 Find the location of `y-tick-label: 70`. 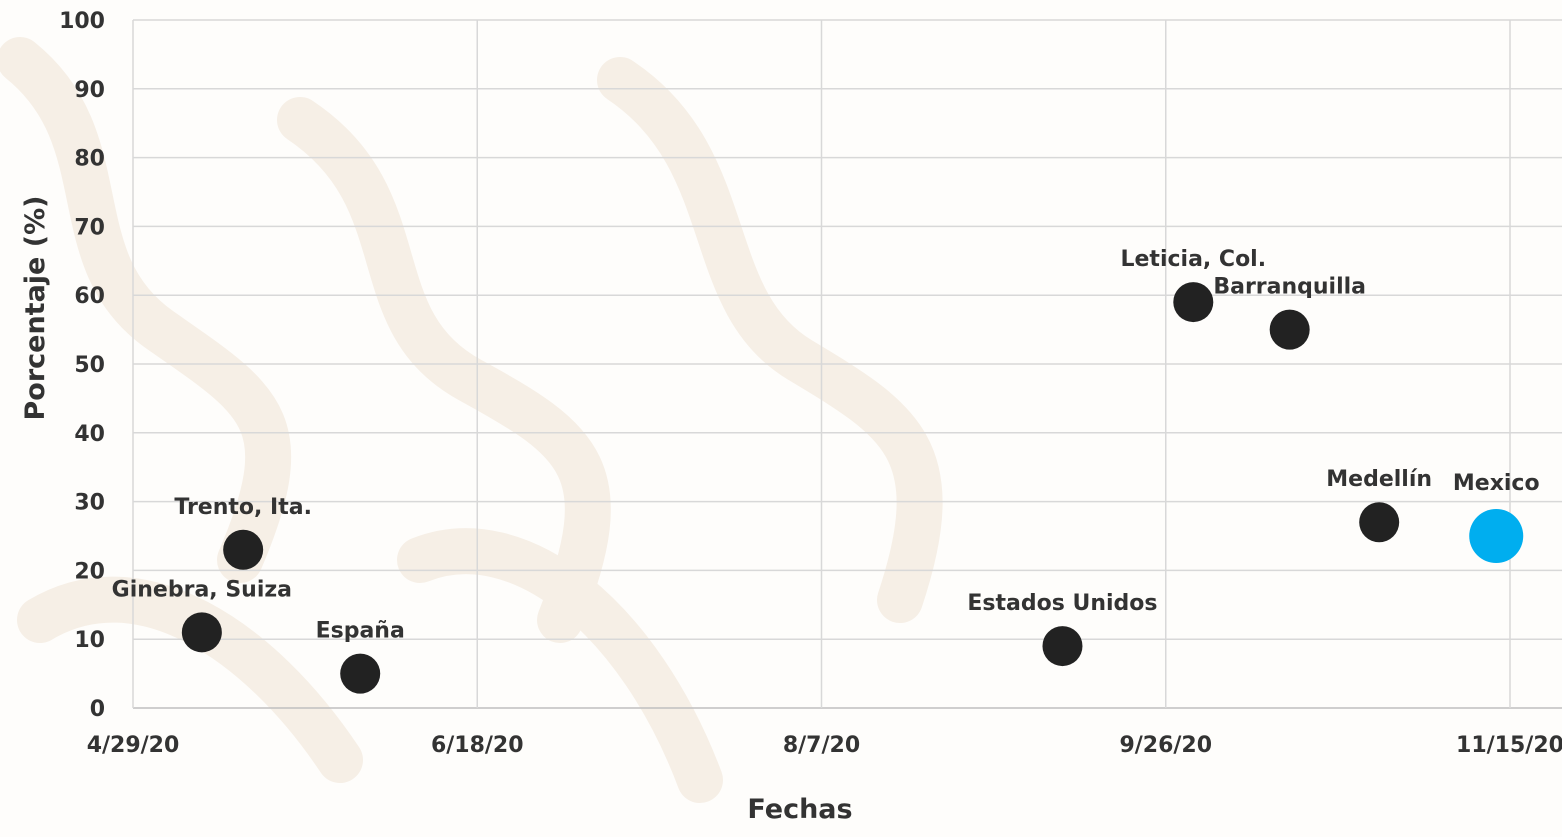

y-tick-label: 70 is located at coordinates (89, 227).